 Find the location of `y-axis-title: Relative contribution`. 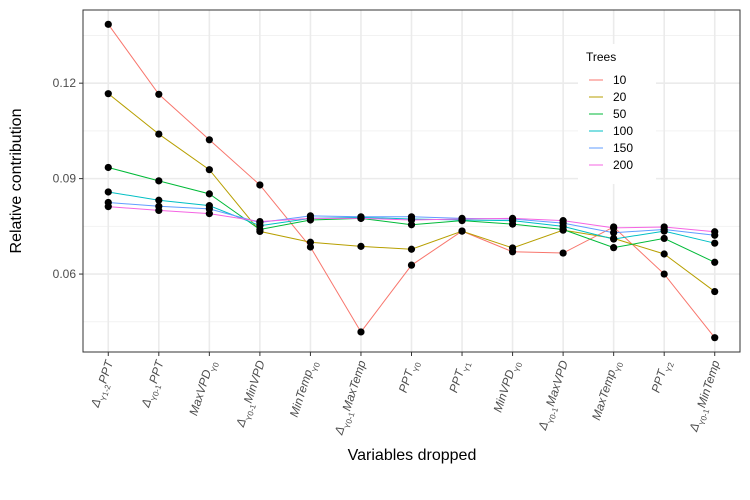

y-axis-title: Relative contribution is located at coordinates (16, 181).